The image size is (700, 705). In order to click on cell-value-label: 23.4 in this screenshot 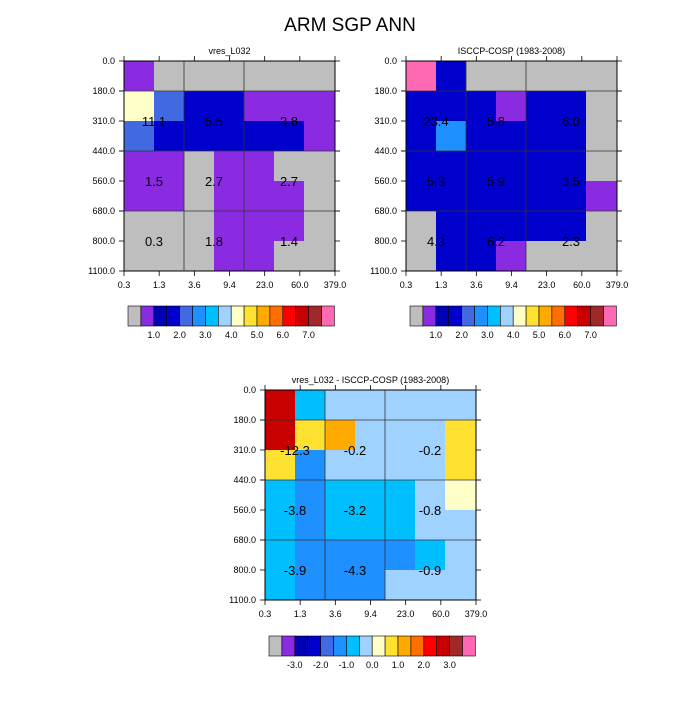, I will do `click(435, 121)`.